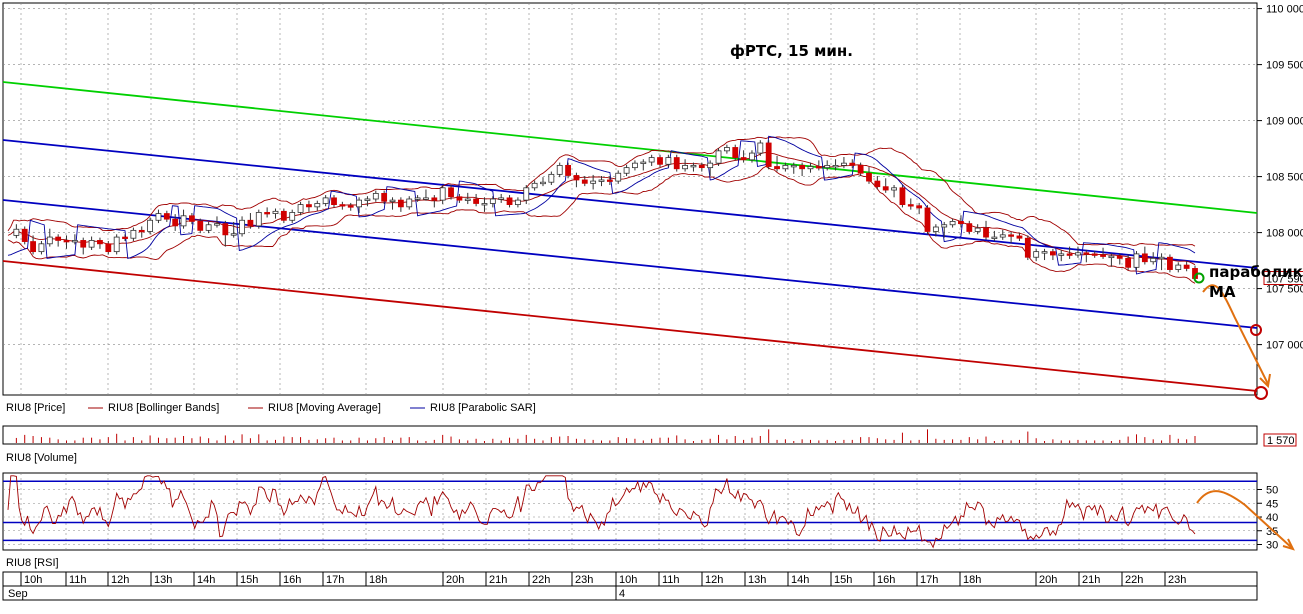  Describe the element at coordinates (324, 408) in the screenshot. I see `legend-ma: RIU8 [Moving Average]` at that location.